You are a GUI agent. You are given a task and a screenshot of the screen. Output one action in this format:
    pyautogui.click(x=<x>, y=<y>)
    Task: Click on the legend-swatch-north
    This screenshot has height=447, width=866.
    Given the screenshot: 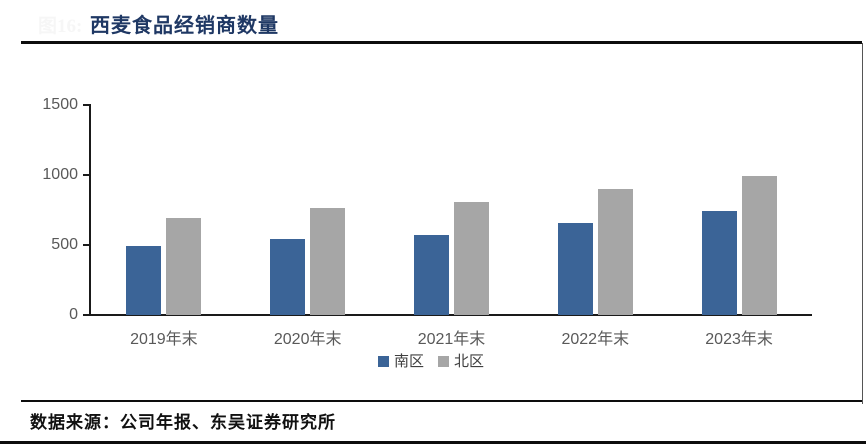 What is the action you would take?
    pyautogui.click(x=444, y=361)
    